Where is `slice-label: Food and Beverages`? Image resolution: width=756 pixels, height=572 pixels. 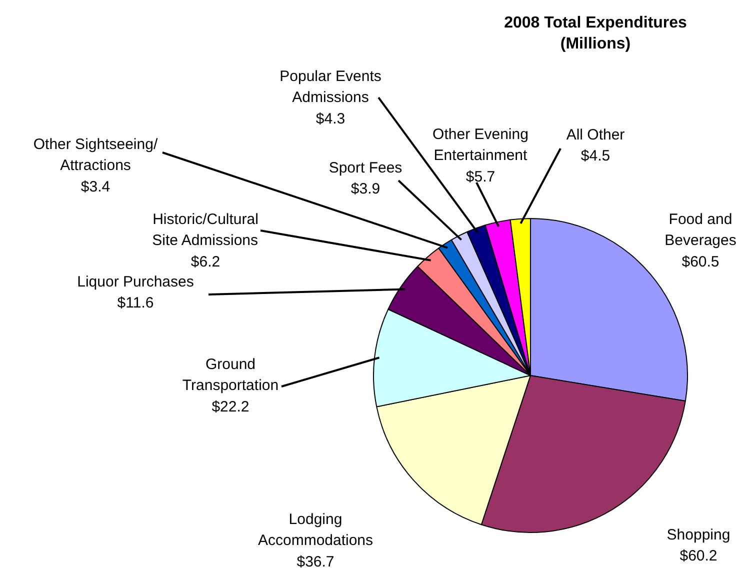
slice-label: Food and Beverages is located at coordinates (700, 229).